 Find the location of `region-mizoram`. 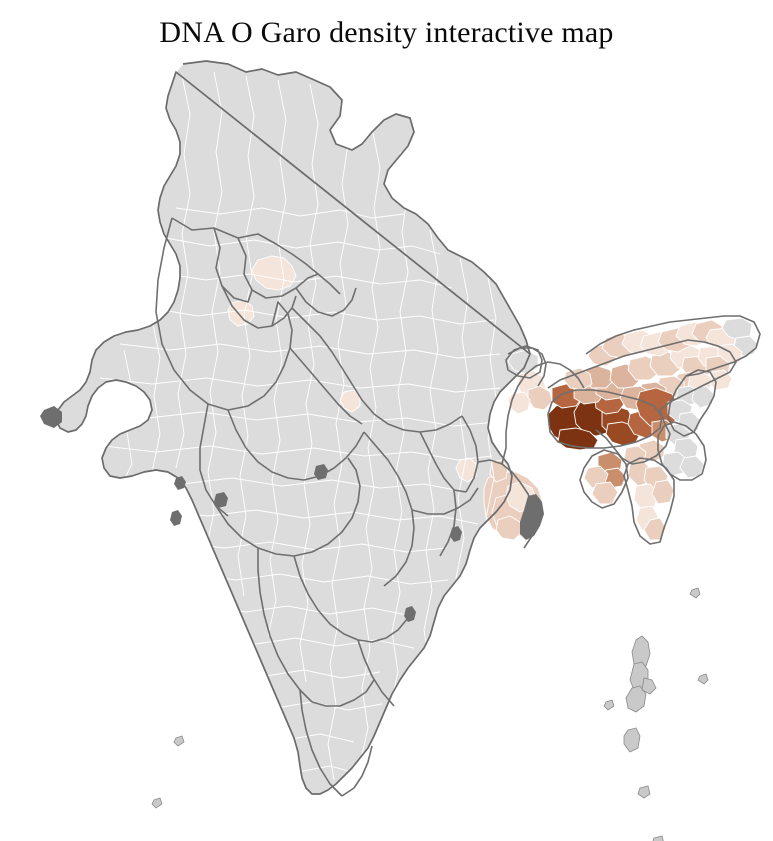

region-mizoram is located at coordinates (651, 501).